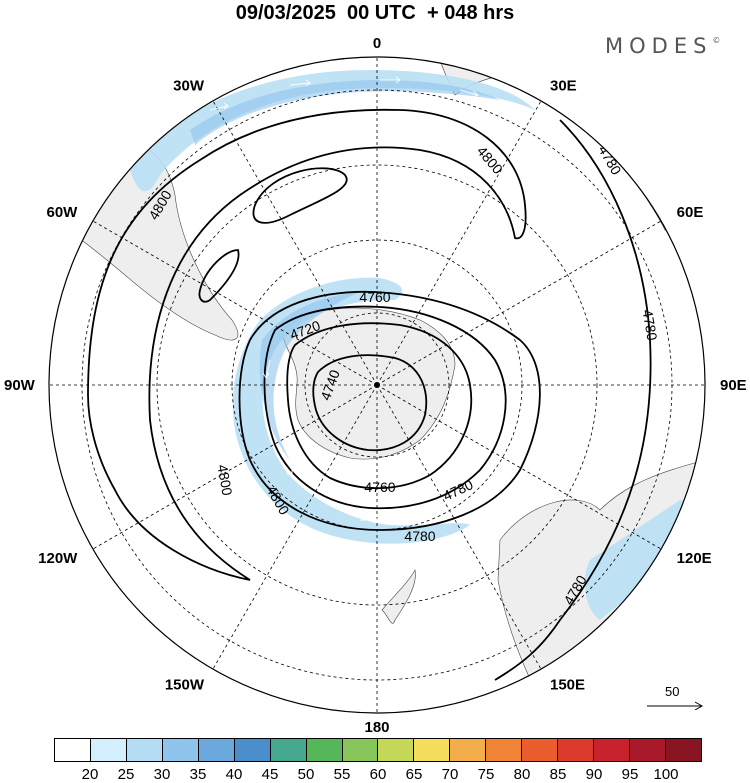  Describe the element at coordinates (594, 774) in the screenshot. I see `colorbar-tick-label: 90` at that location.